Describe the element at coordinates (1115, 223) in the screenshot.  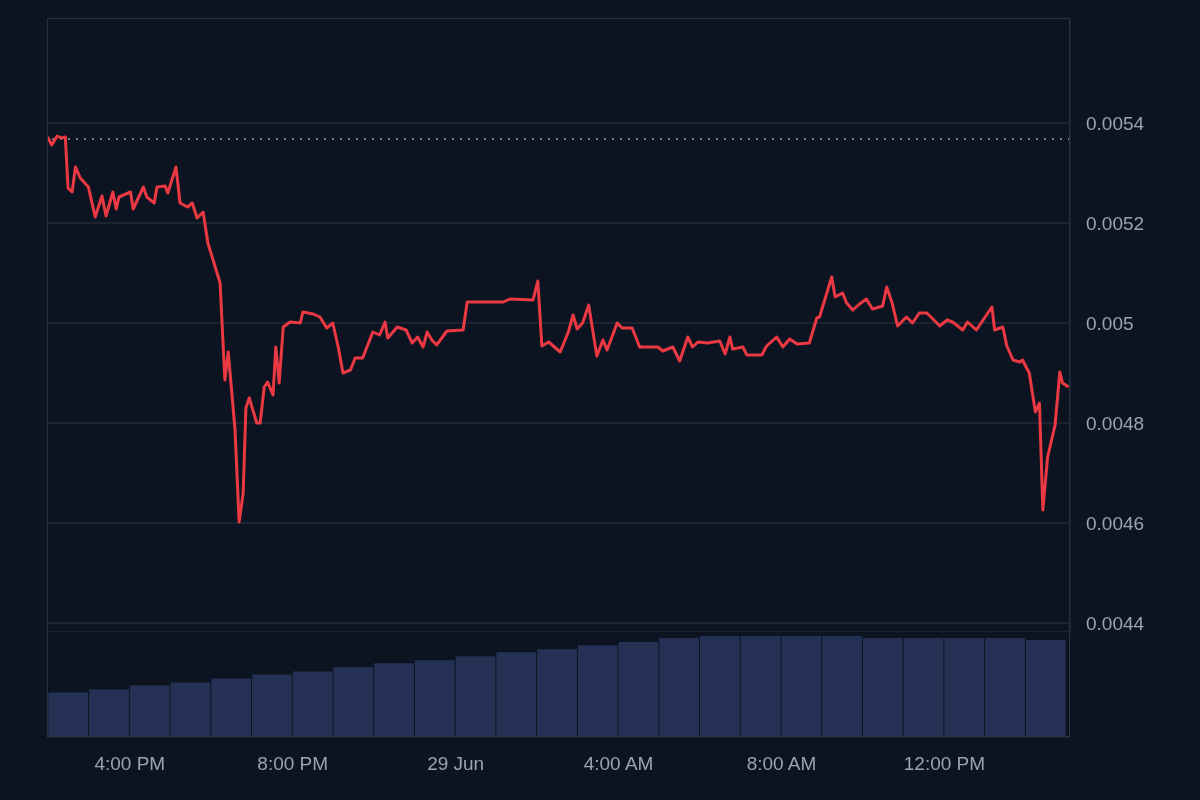
I see `y-tick-label: 0.0052` at that location.